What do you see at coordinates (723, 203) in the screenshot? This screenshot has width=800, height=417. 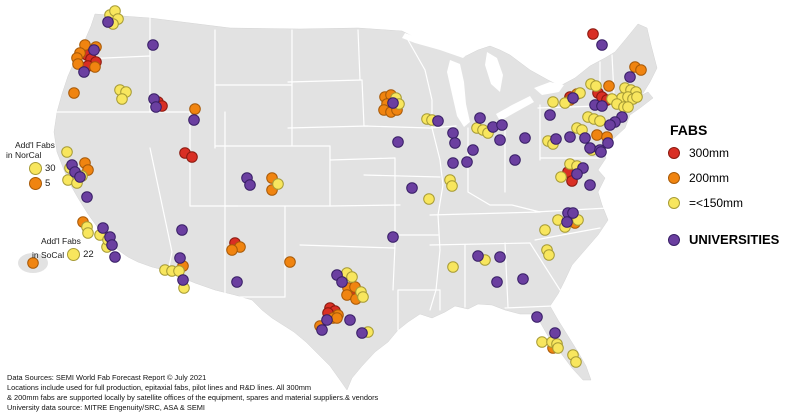 I see `legend-item-150mm: =<150mm` at bounding box center [723, 203].